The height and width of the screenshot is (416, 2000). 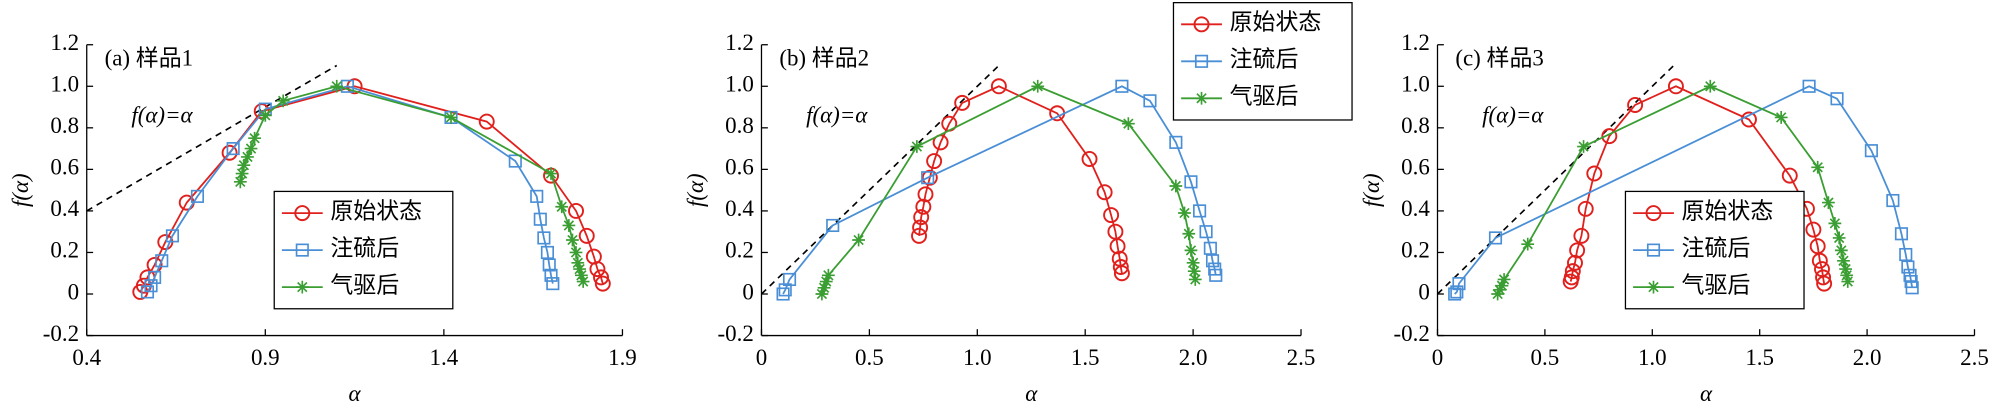 I want to click on reference-label: f(α)=α, so click(x=837, y=115).